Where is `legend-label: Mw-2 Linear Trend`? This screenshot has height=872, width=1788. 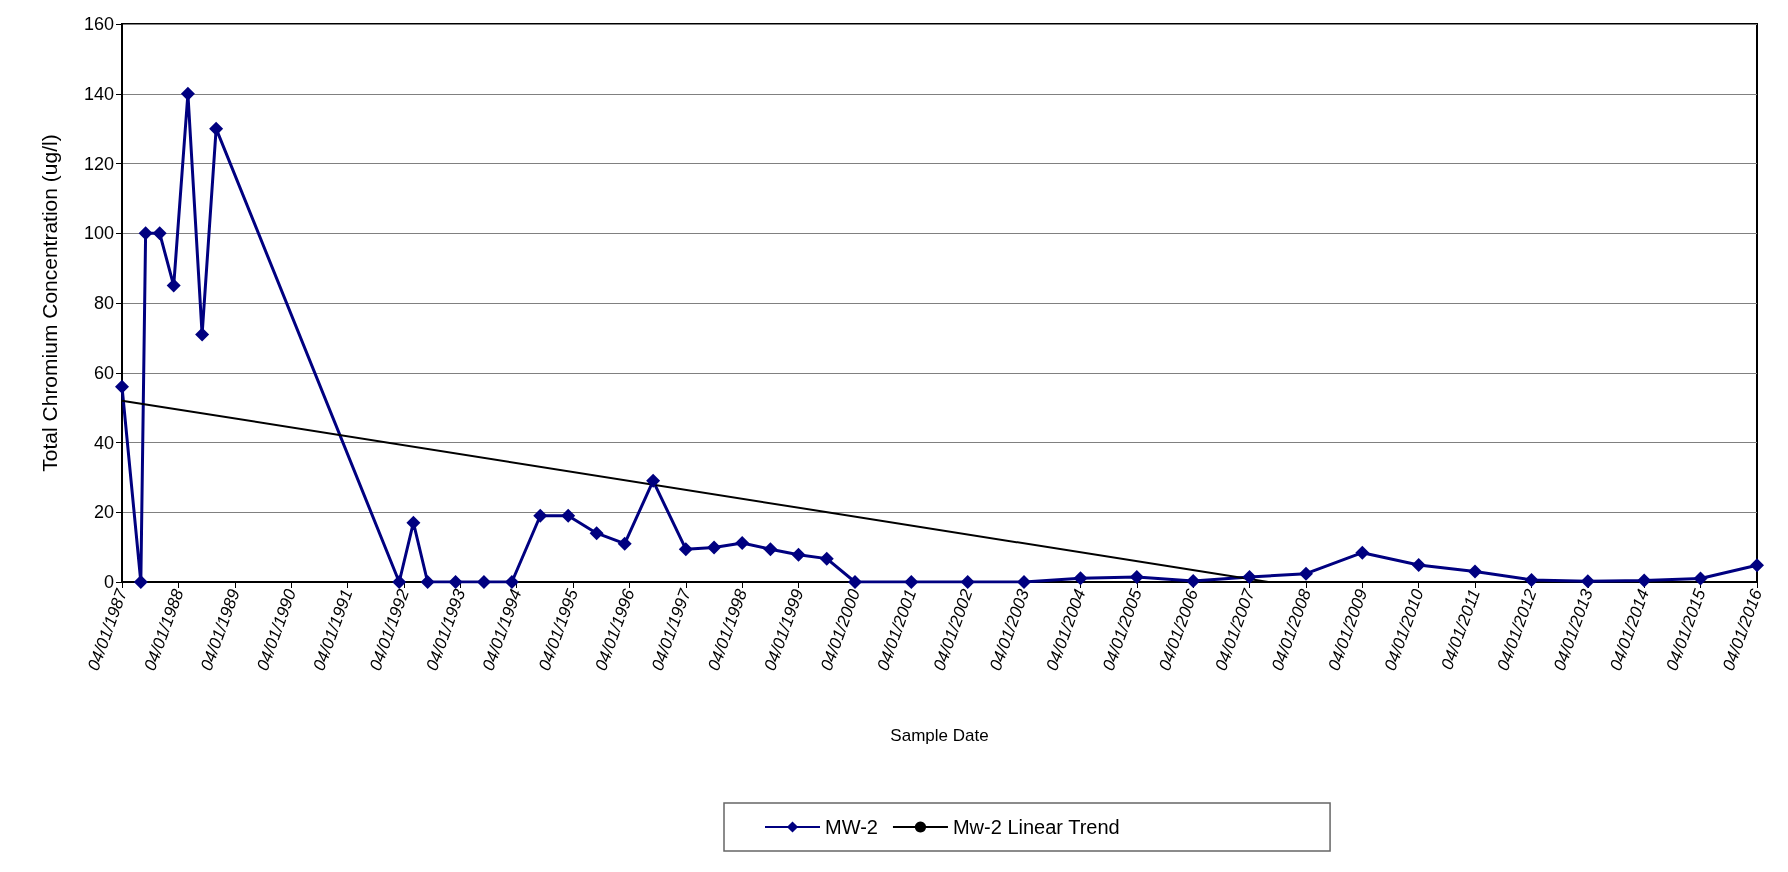 legend-label: Mw-2 Linear Trend is located at coordinates (1036, 827).